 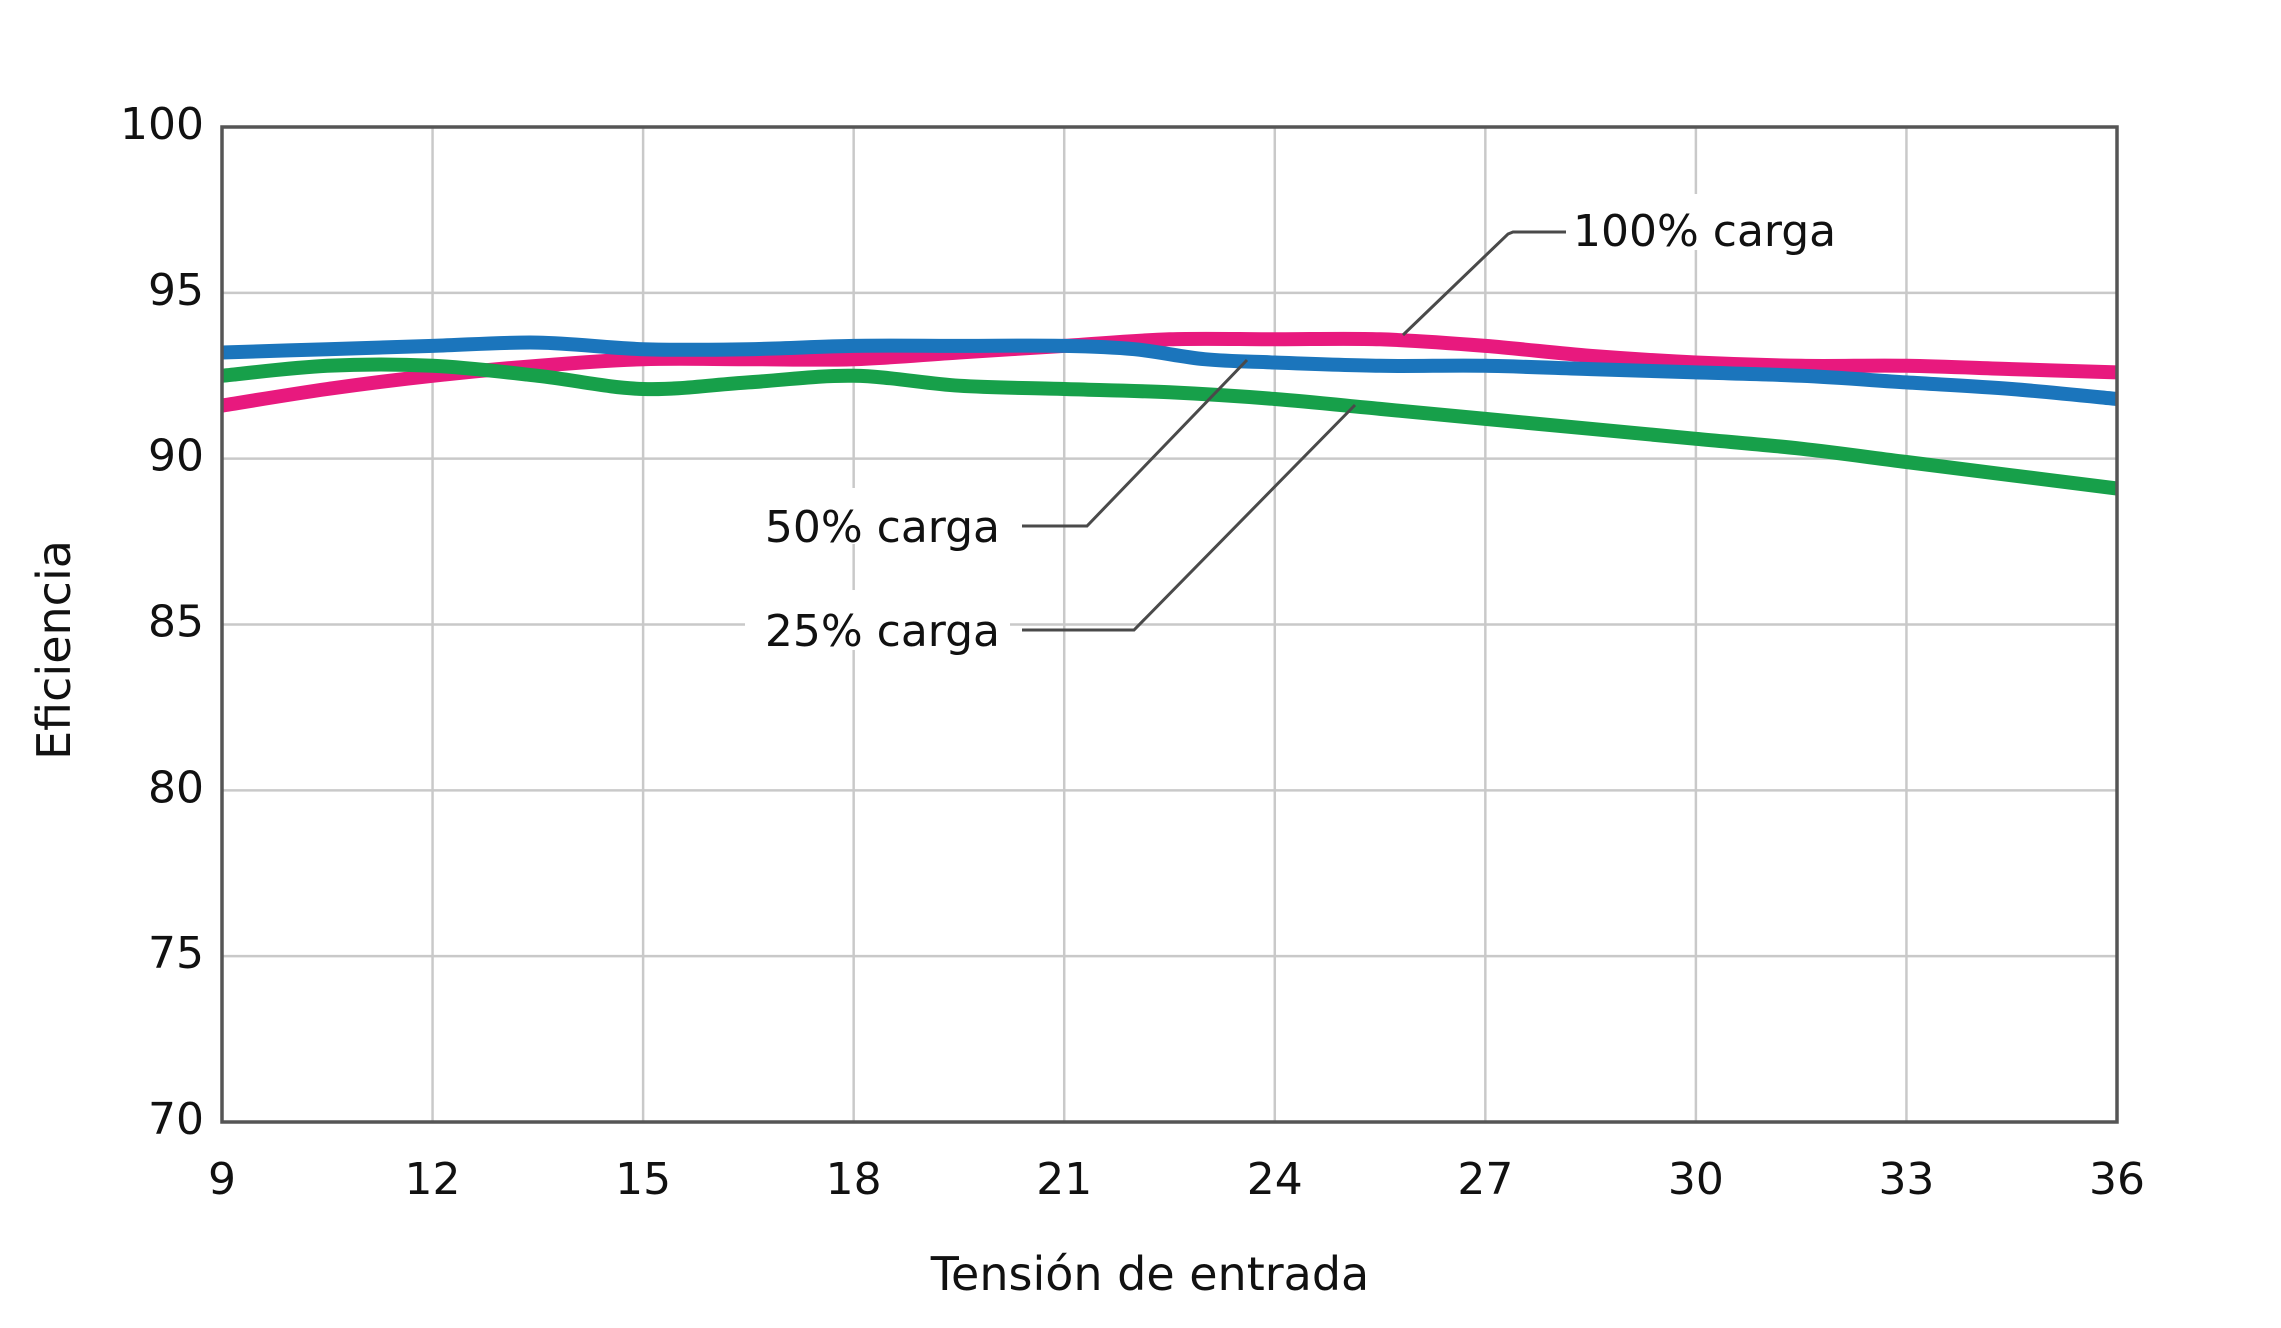 What do you see at coordinates (1485, 1179) in the screenshot?
I see `x-tick-label: 27` at bounding box center [1485, 1179].